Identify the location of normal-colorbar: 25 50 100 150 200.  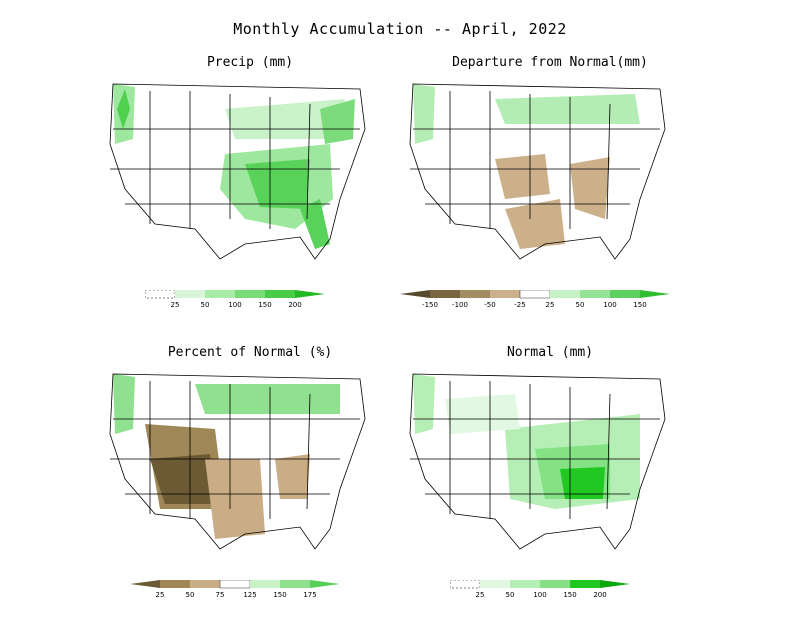
(575, 590).